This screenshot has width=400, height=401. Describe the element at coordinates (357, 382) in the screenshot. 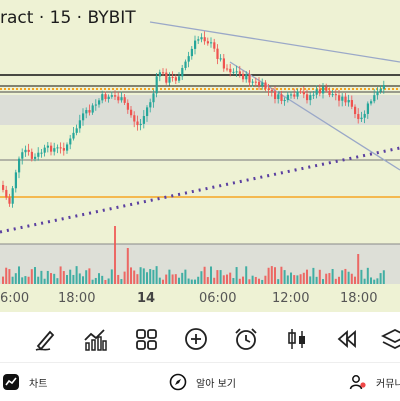

I see `community-icon` at that location.